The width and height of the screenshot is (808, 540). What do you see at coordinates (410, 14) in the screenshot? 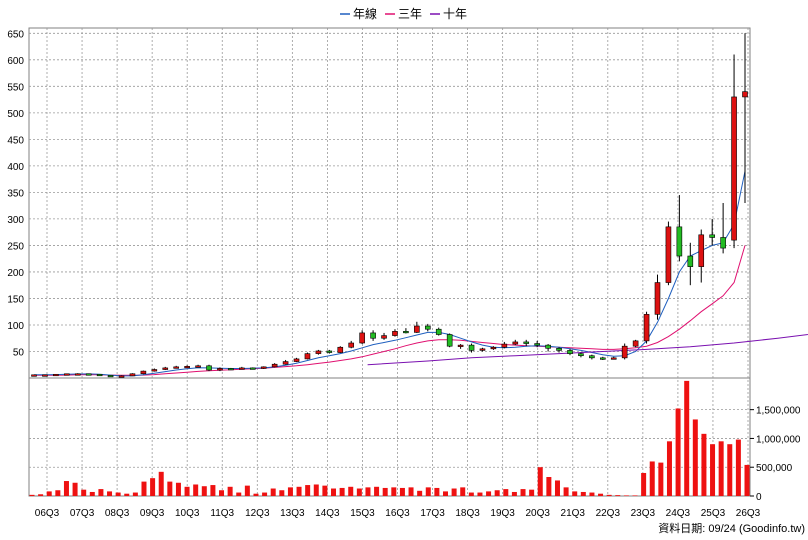
I see `legend-label: 三年` at bounding box center [410, 14].